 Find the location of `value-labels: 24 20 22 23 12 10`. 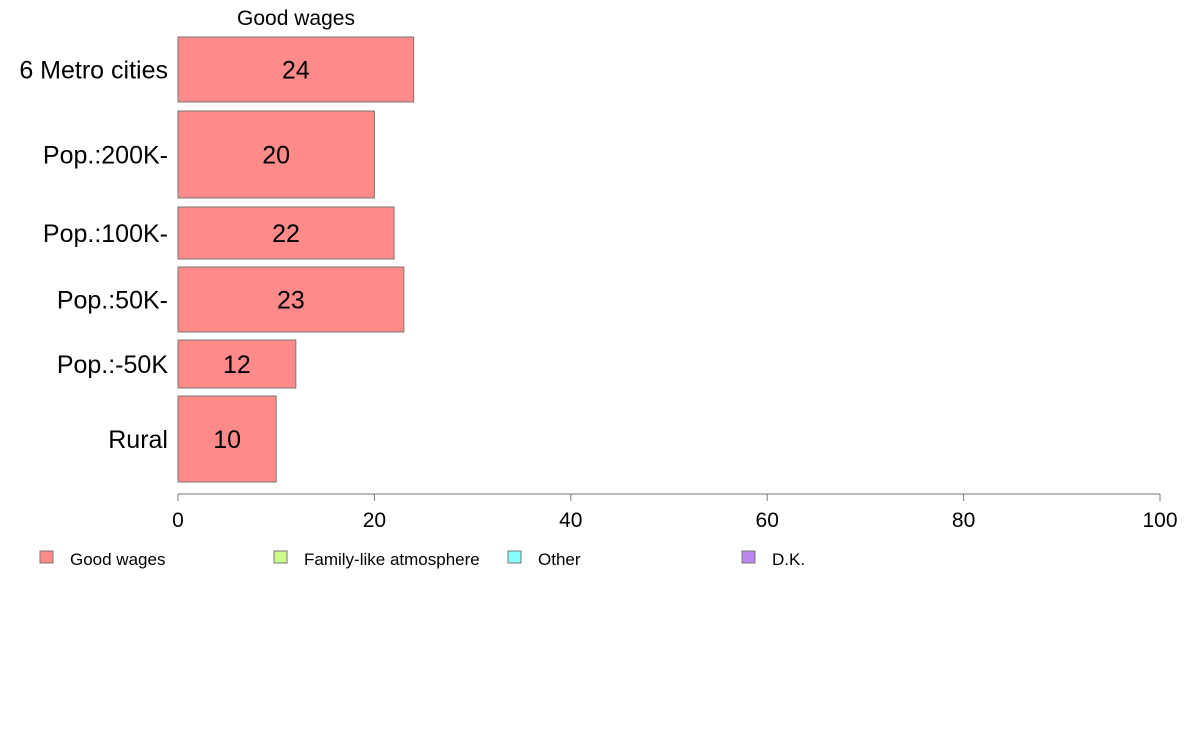

value-labels: 24 20 22 23 12 10 is located at coordinates (261, 256).